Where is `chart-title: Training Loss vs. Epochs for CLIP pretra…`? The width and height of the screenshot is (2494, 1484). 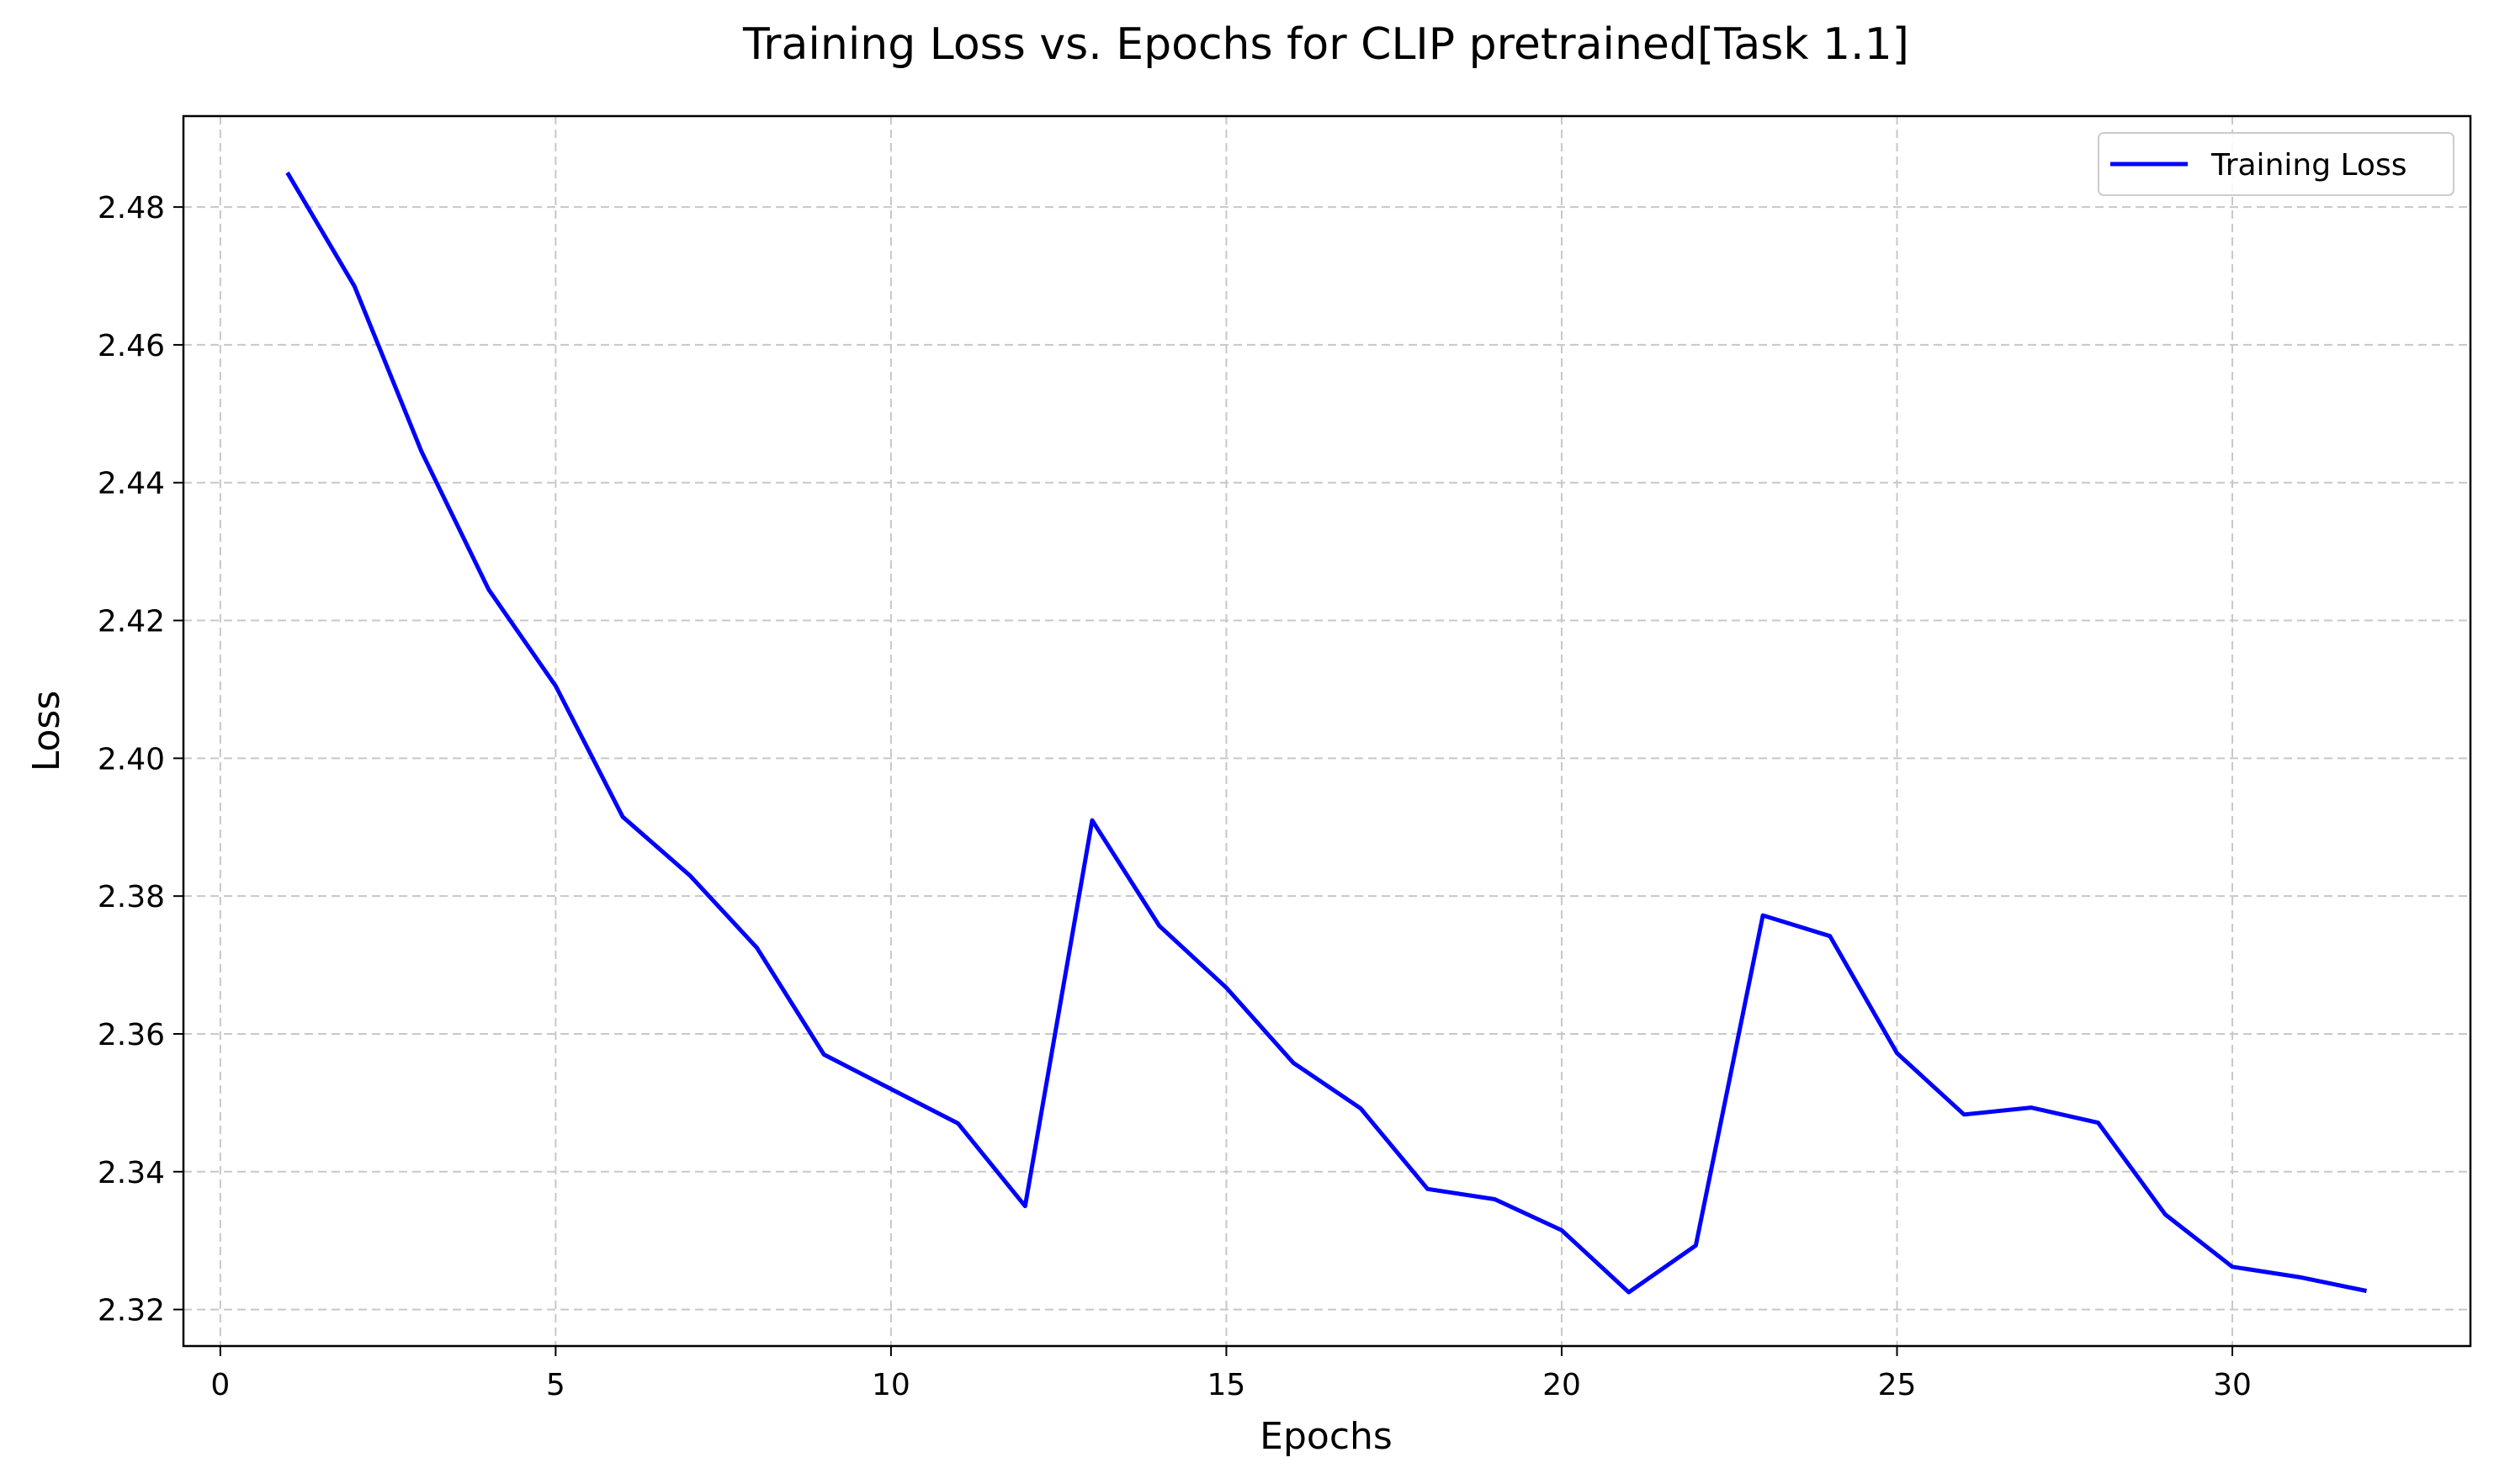 chart-title: Training Loss vs. Epochs for CLIP pretra… is located at coordinates (1325, 44).